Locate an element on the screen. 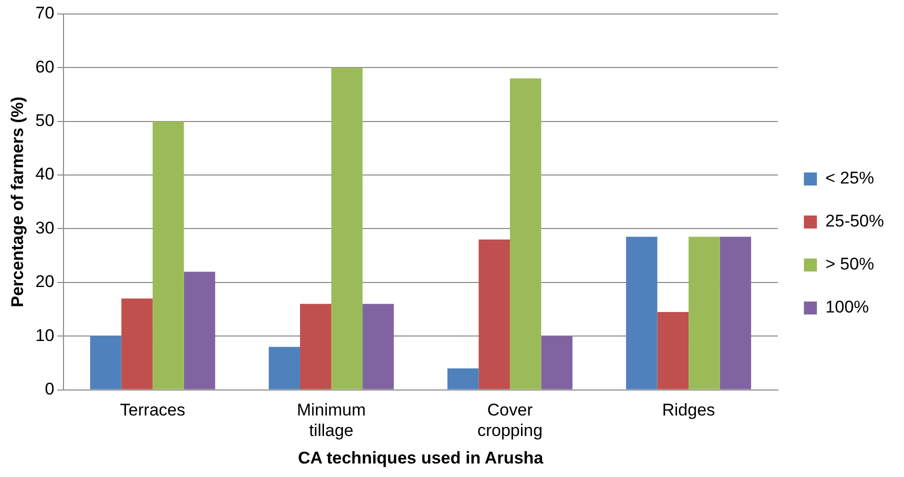 Image resolution: width=904 pixels, height=477 pixels. y-tick-label: 60 is located at coordinates (44, 66).